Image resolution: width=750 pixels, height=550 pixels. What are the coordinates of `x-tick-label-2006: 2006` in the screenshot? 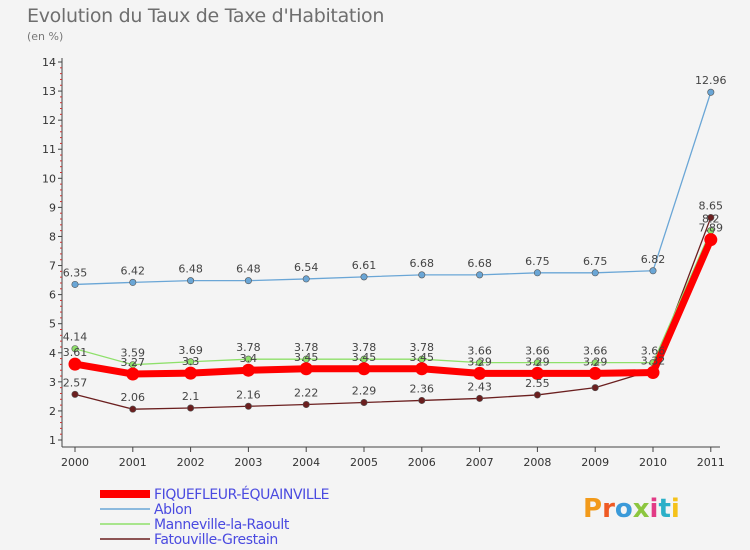 It's located at (422, 462).